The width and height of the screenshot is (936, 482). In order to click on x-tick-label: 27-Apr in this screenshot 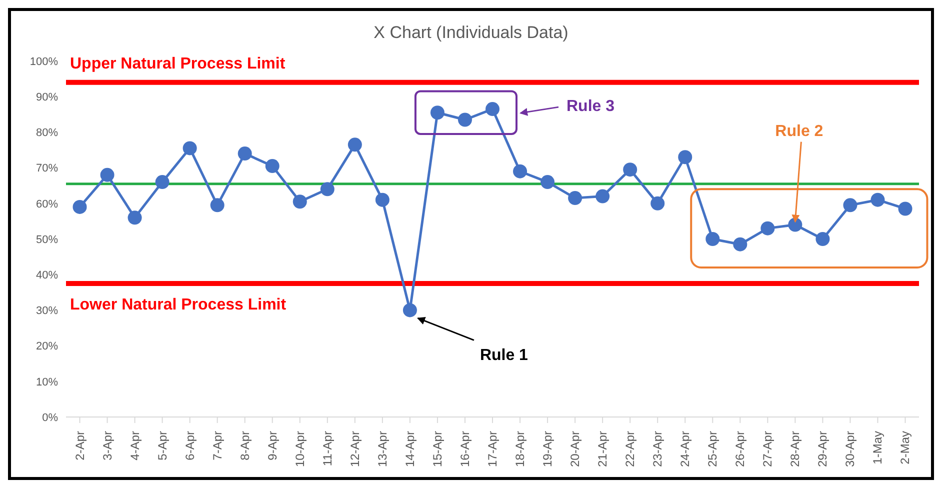, I will do `click(767, 449)`.